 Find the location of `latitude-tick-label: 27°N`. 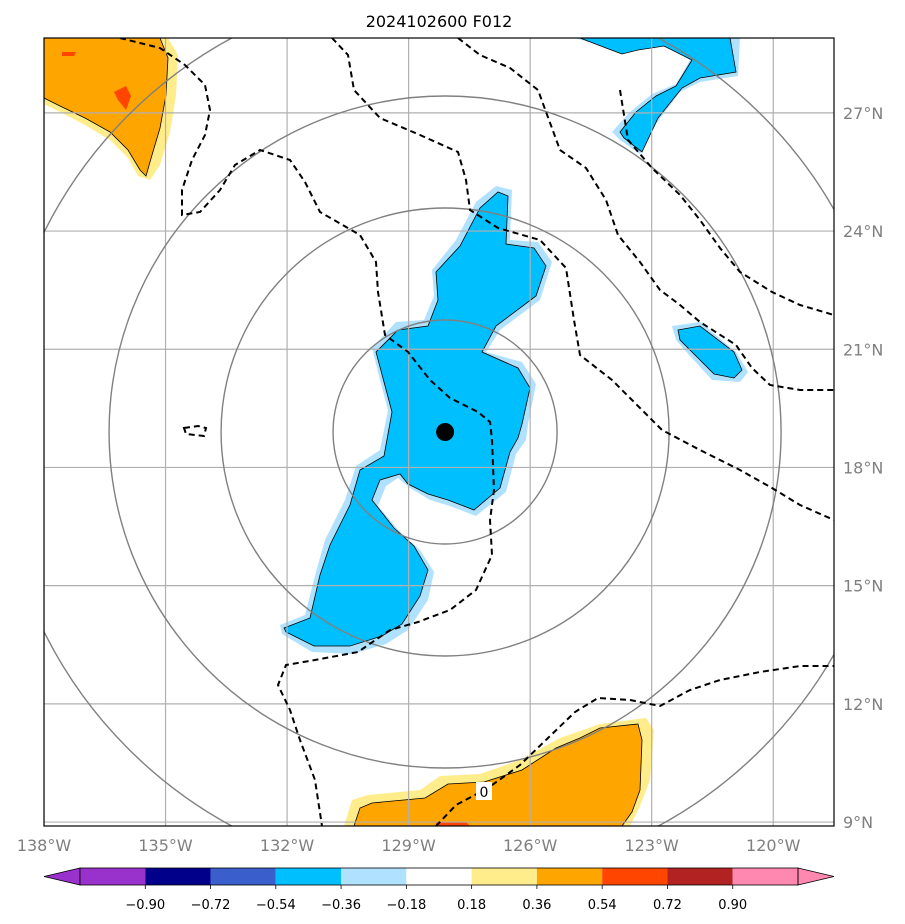

latitude-tick-label: 27°N is located at coordinates (863, 113).